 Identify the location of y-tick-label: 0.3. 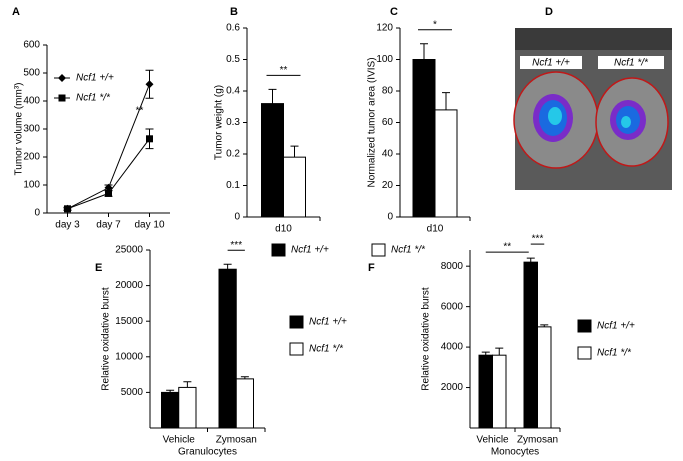
(233, 122).